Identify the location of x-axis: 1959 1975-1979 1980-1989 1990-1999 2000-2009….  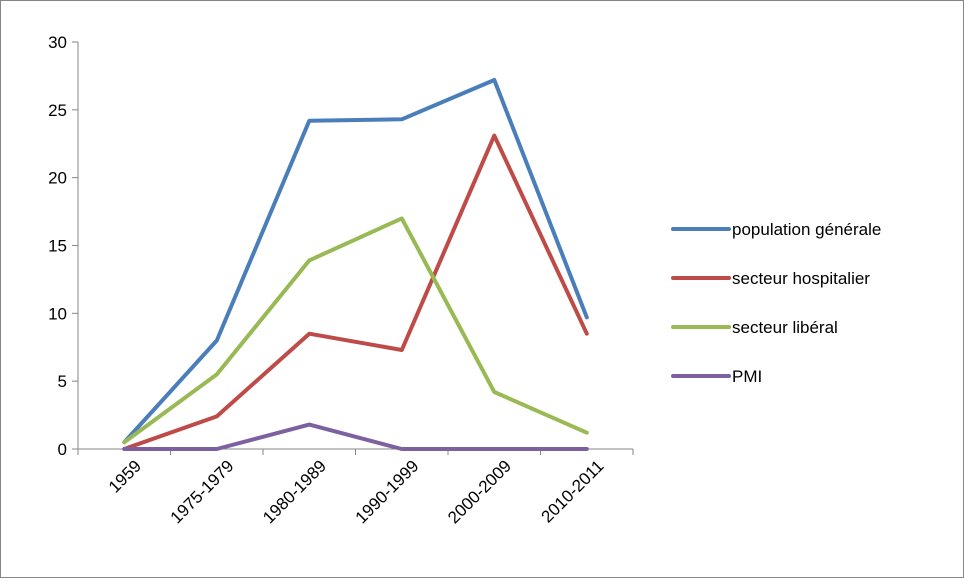
(355, 488).